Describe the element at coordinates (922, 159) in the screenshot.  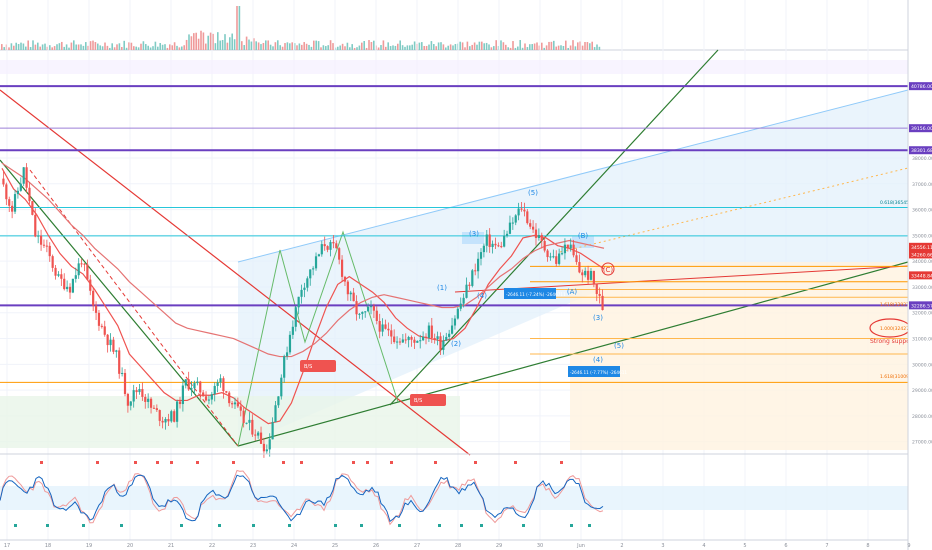
I see `price-tick-label: 38000.00` at that location.